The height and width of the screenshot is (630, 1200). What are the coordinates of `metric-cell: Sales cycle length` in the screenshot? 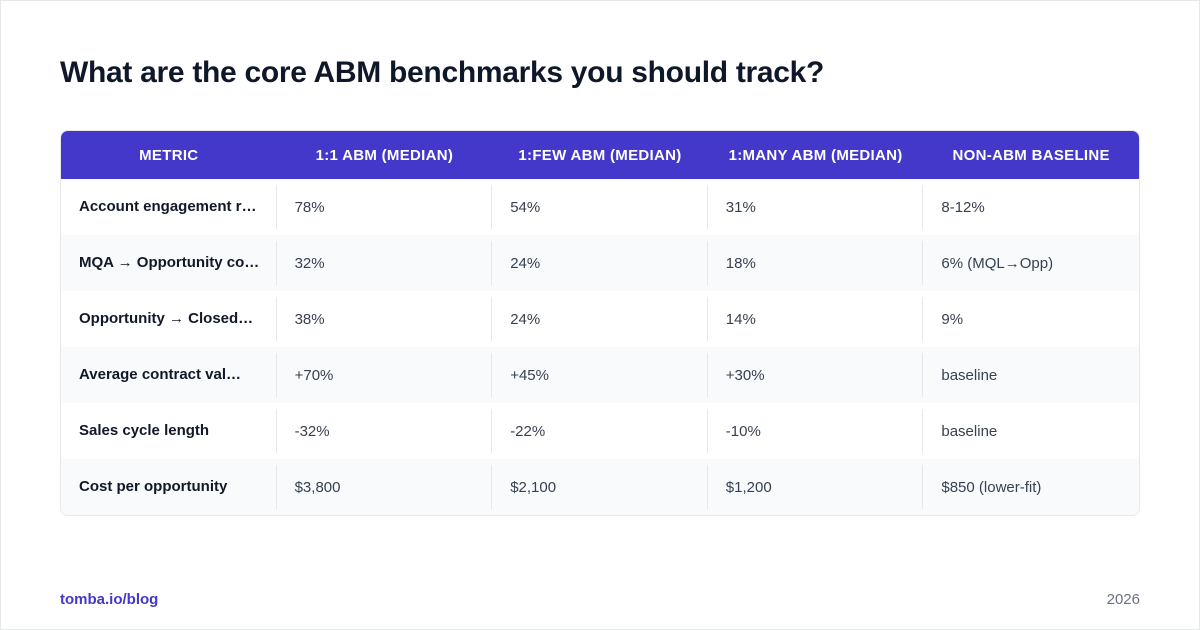 It's located at (169, 431).